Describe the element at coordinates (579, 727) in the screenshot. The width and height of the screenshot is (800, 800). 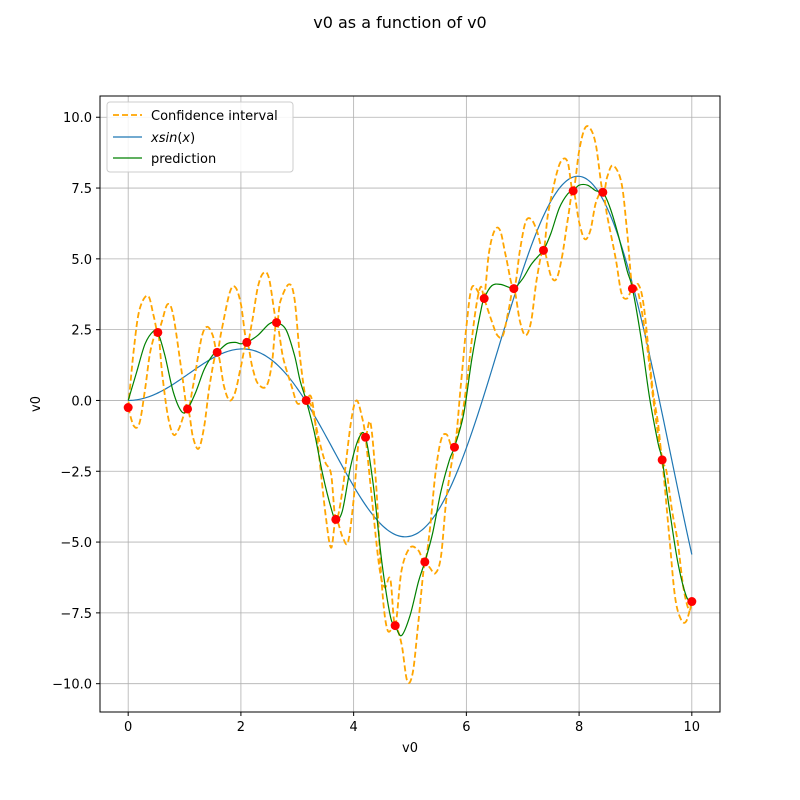
I see `x-tick-label: 8` at that location.